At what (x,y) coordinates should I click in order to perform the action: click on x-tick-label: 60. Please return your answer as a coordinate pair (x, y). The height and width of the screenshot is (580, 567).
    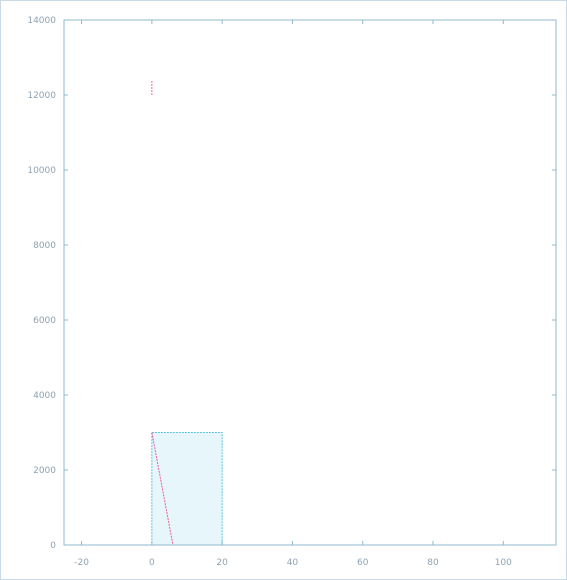
    Looking at the image, I should click on (363, 563).